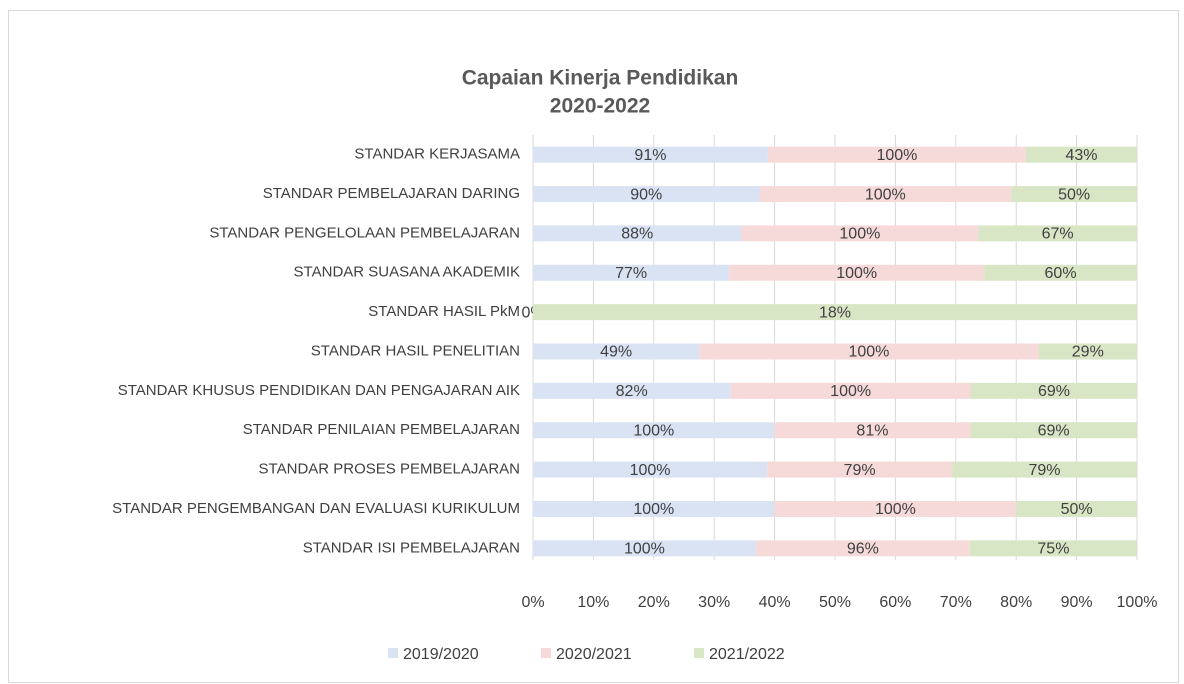 The image size is (1184, 684). I want to click on data-label: 82%, so click(632, 391).